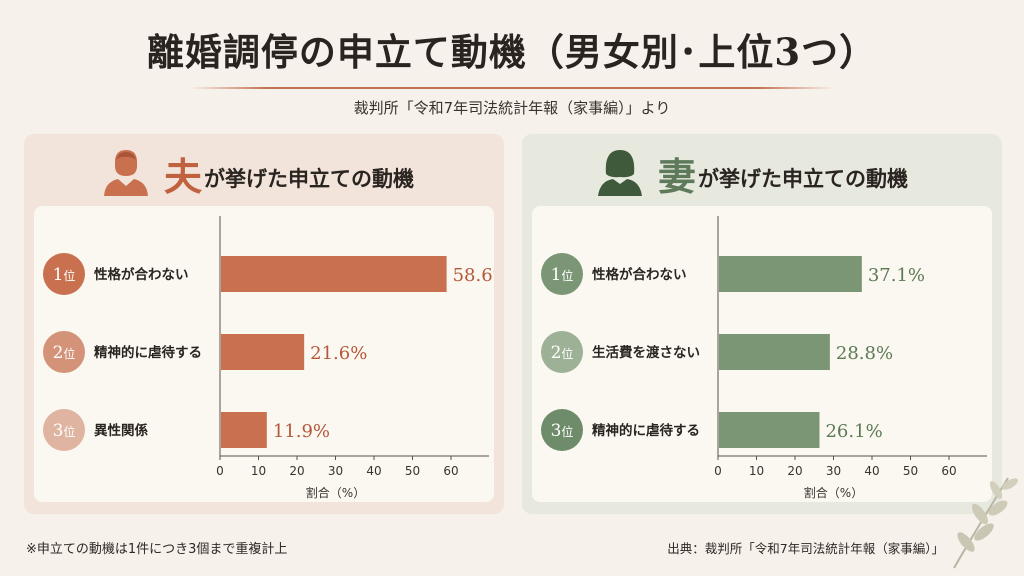  I want to click on value-label: 37.1%, so click(896, 275).